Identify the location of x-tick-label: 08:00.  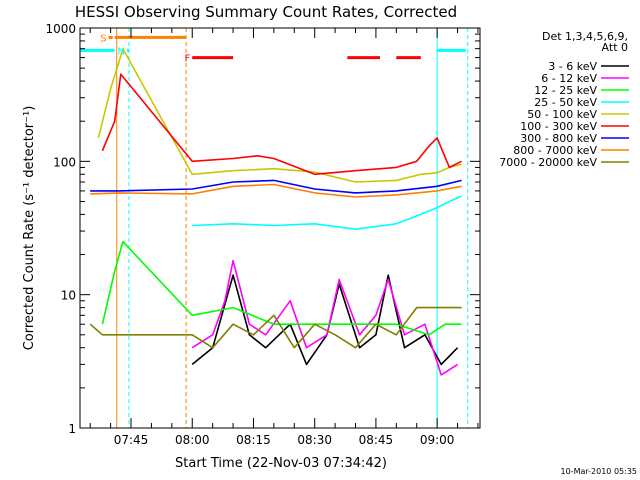
(192, 440).